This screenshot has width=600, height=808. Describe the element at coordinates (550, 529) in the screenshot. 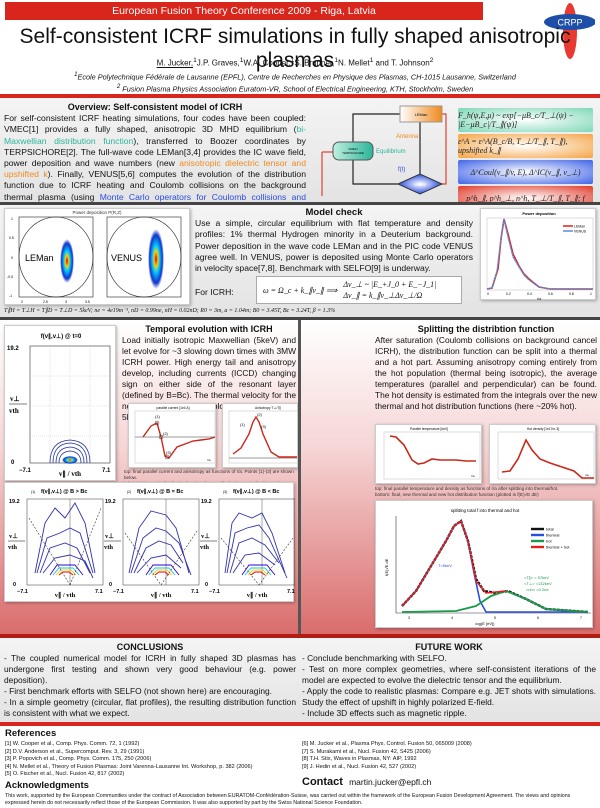

I see `svg-text: total` at that location.